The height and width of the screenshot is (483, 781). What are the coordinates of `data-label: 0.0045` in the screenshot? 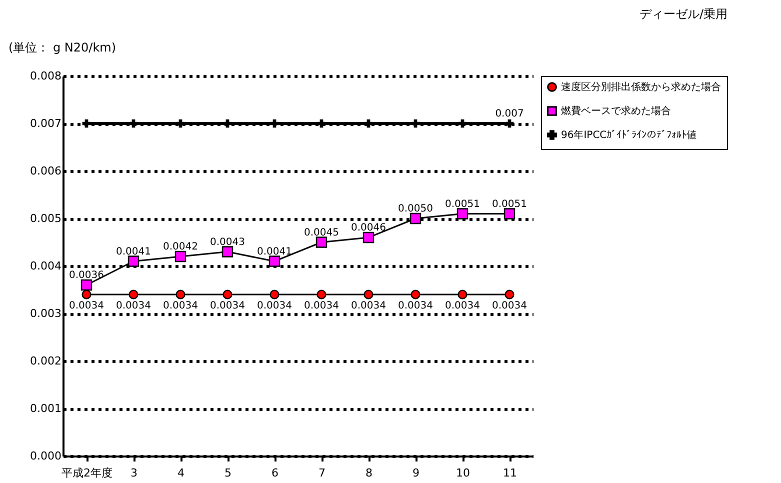 It's located at (321, 232).